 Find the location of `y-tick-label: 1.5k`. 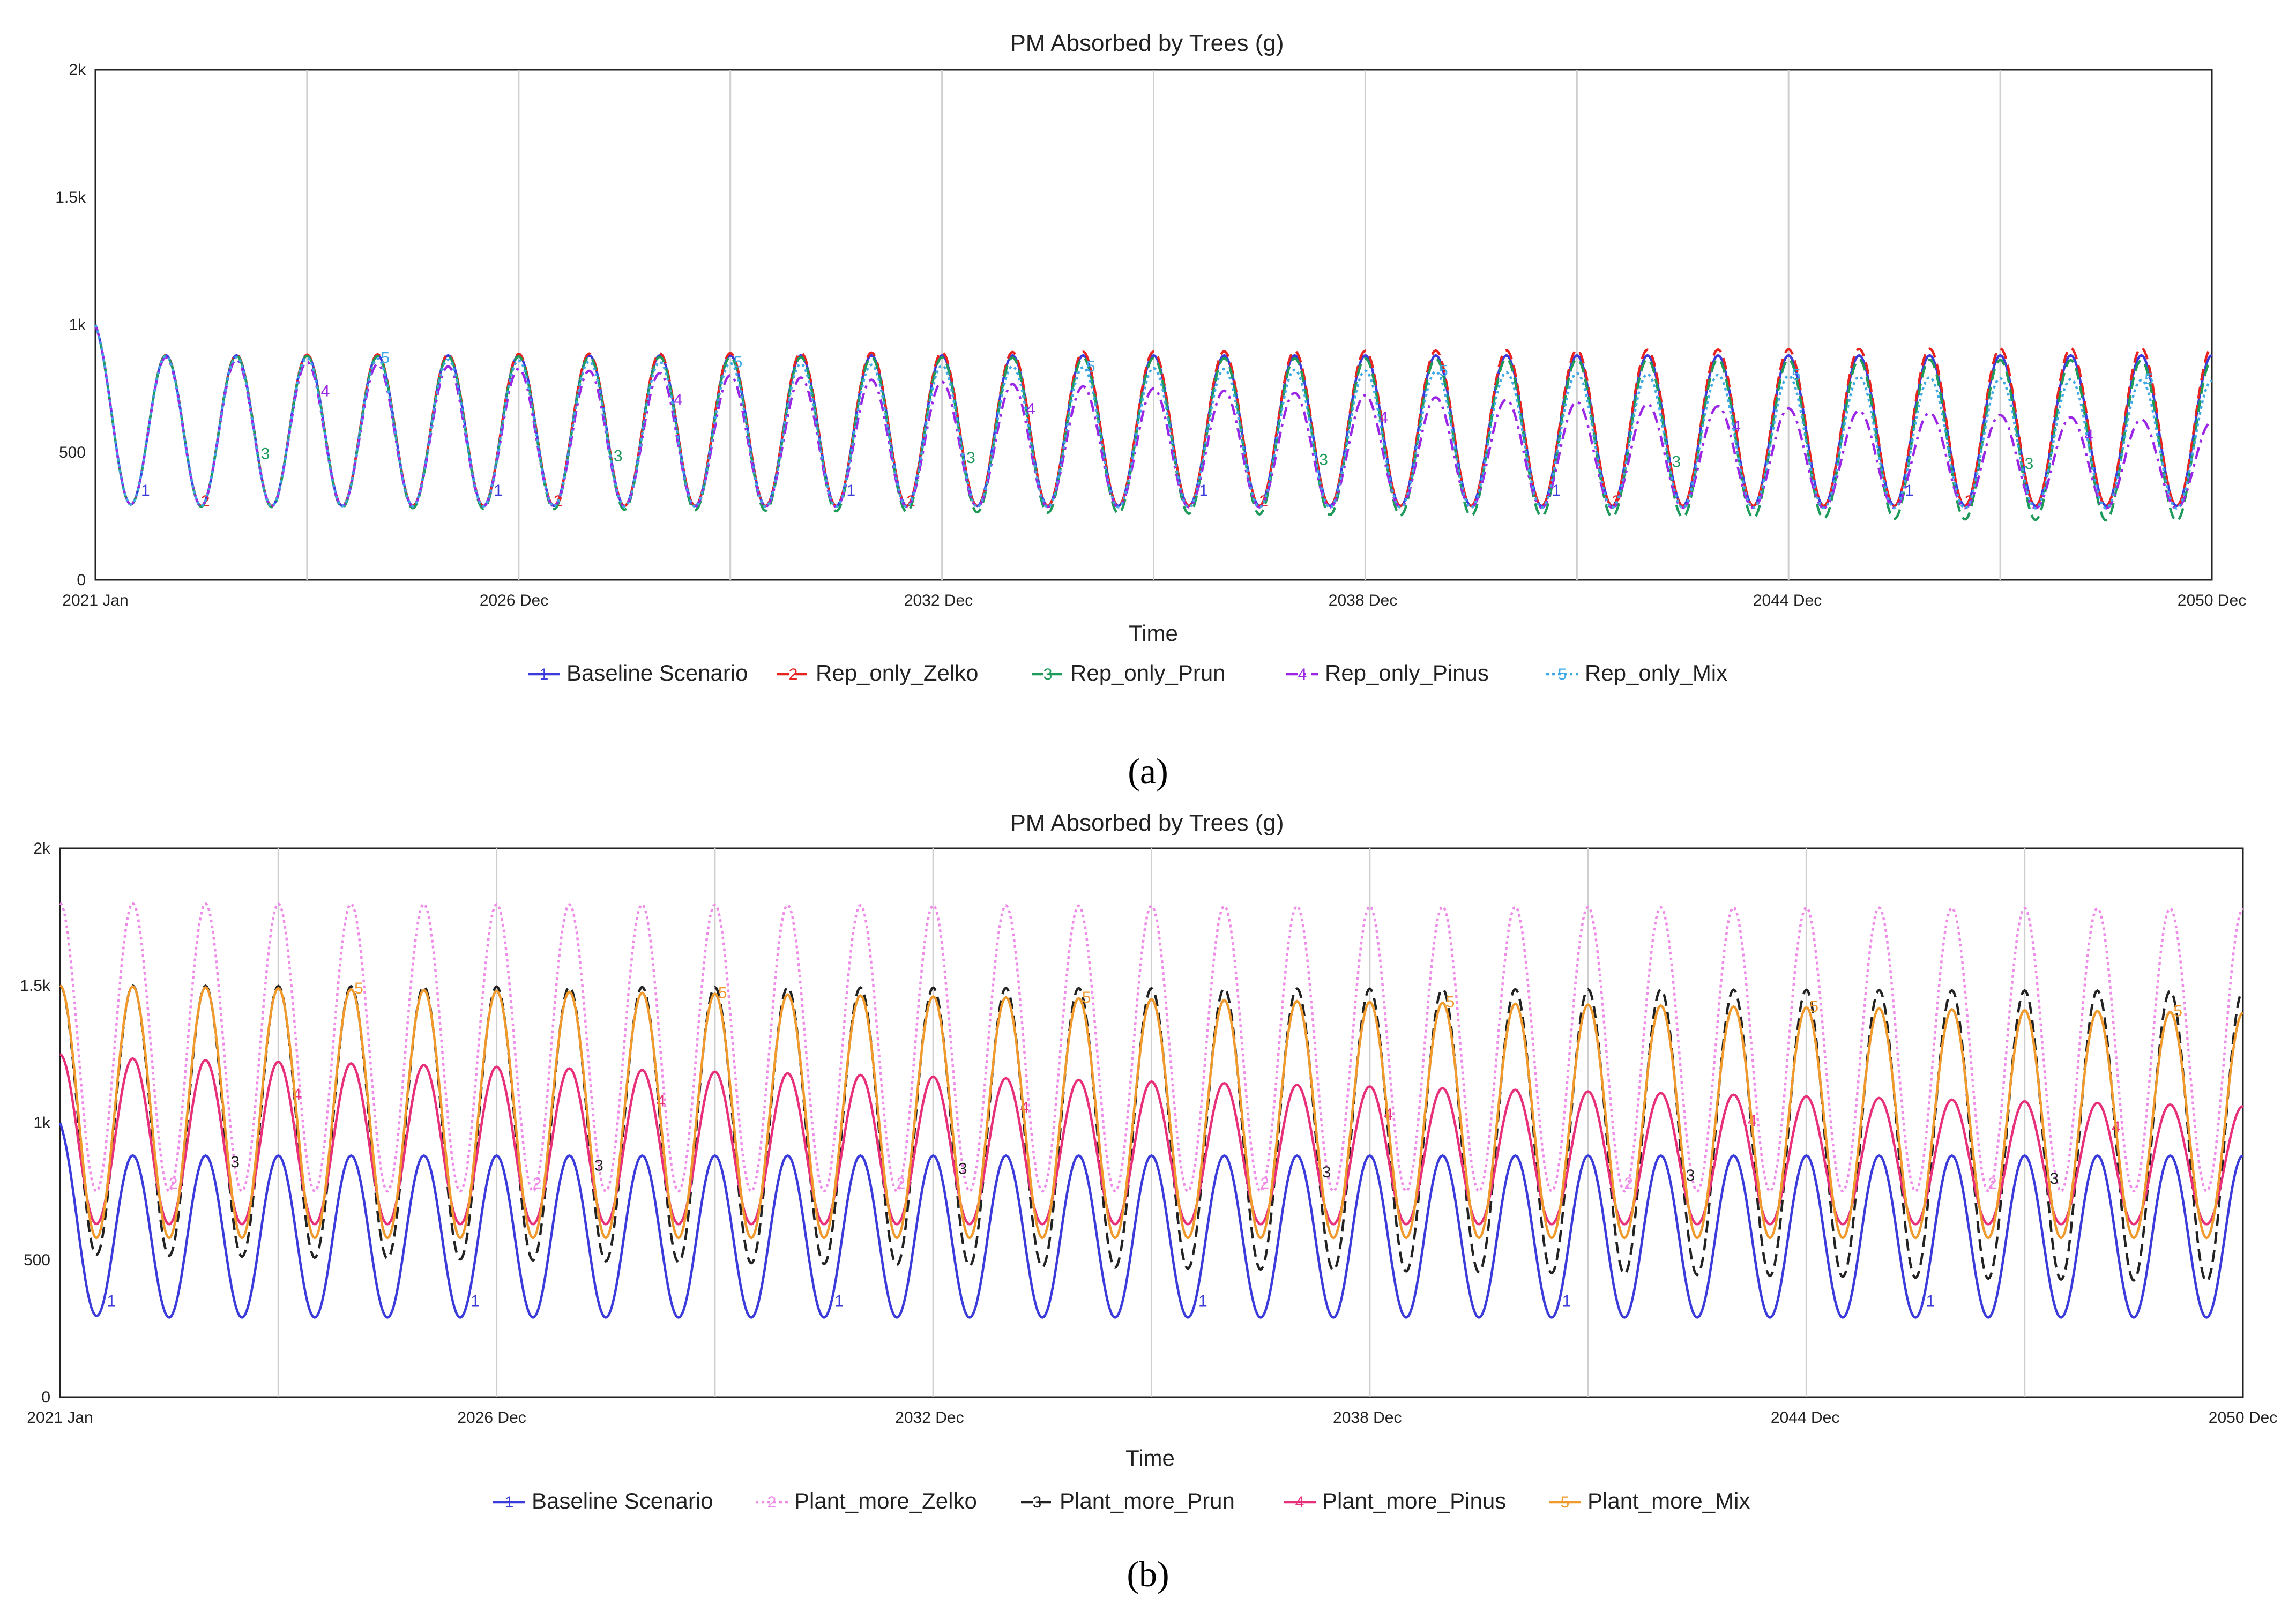

y-tick-label: 1.5k is located at coordinates (35, 986).